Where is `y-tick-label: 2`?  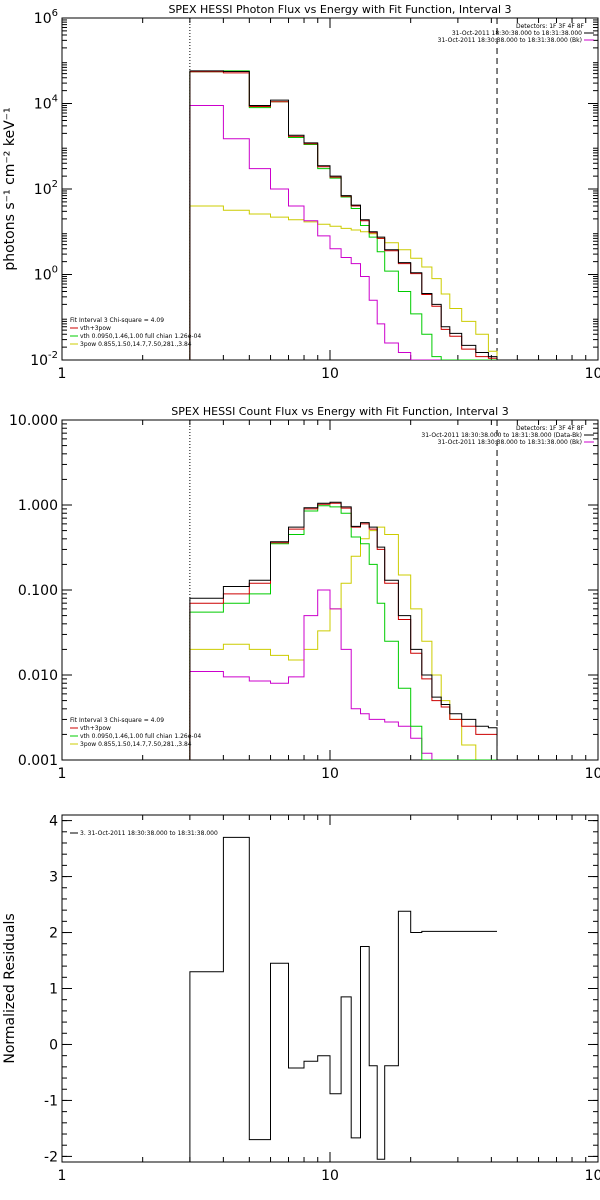
y-tick-label: 2 is located at coordinates (53, 934).